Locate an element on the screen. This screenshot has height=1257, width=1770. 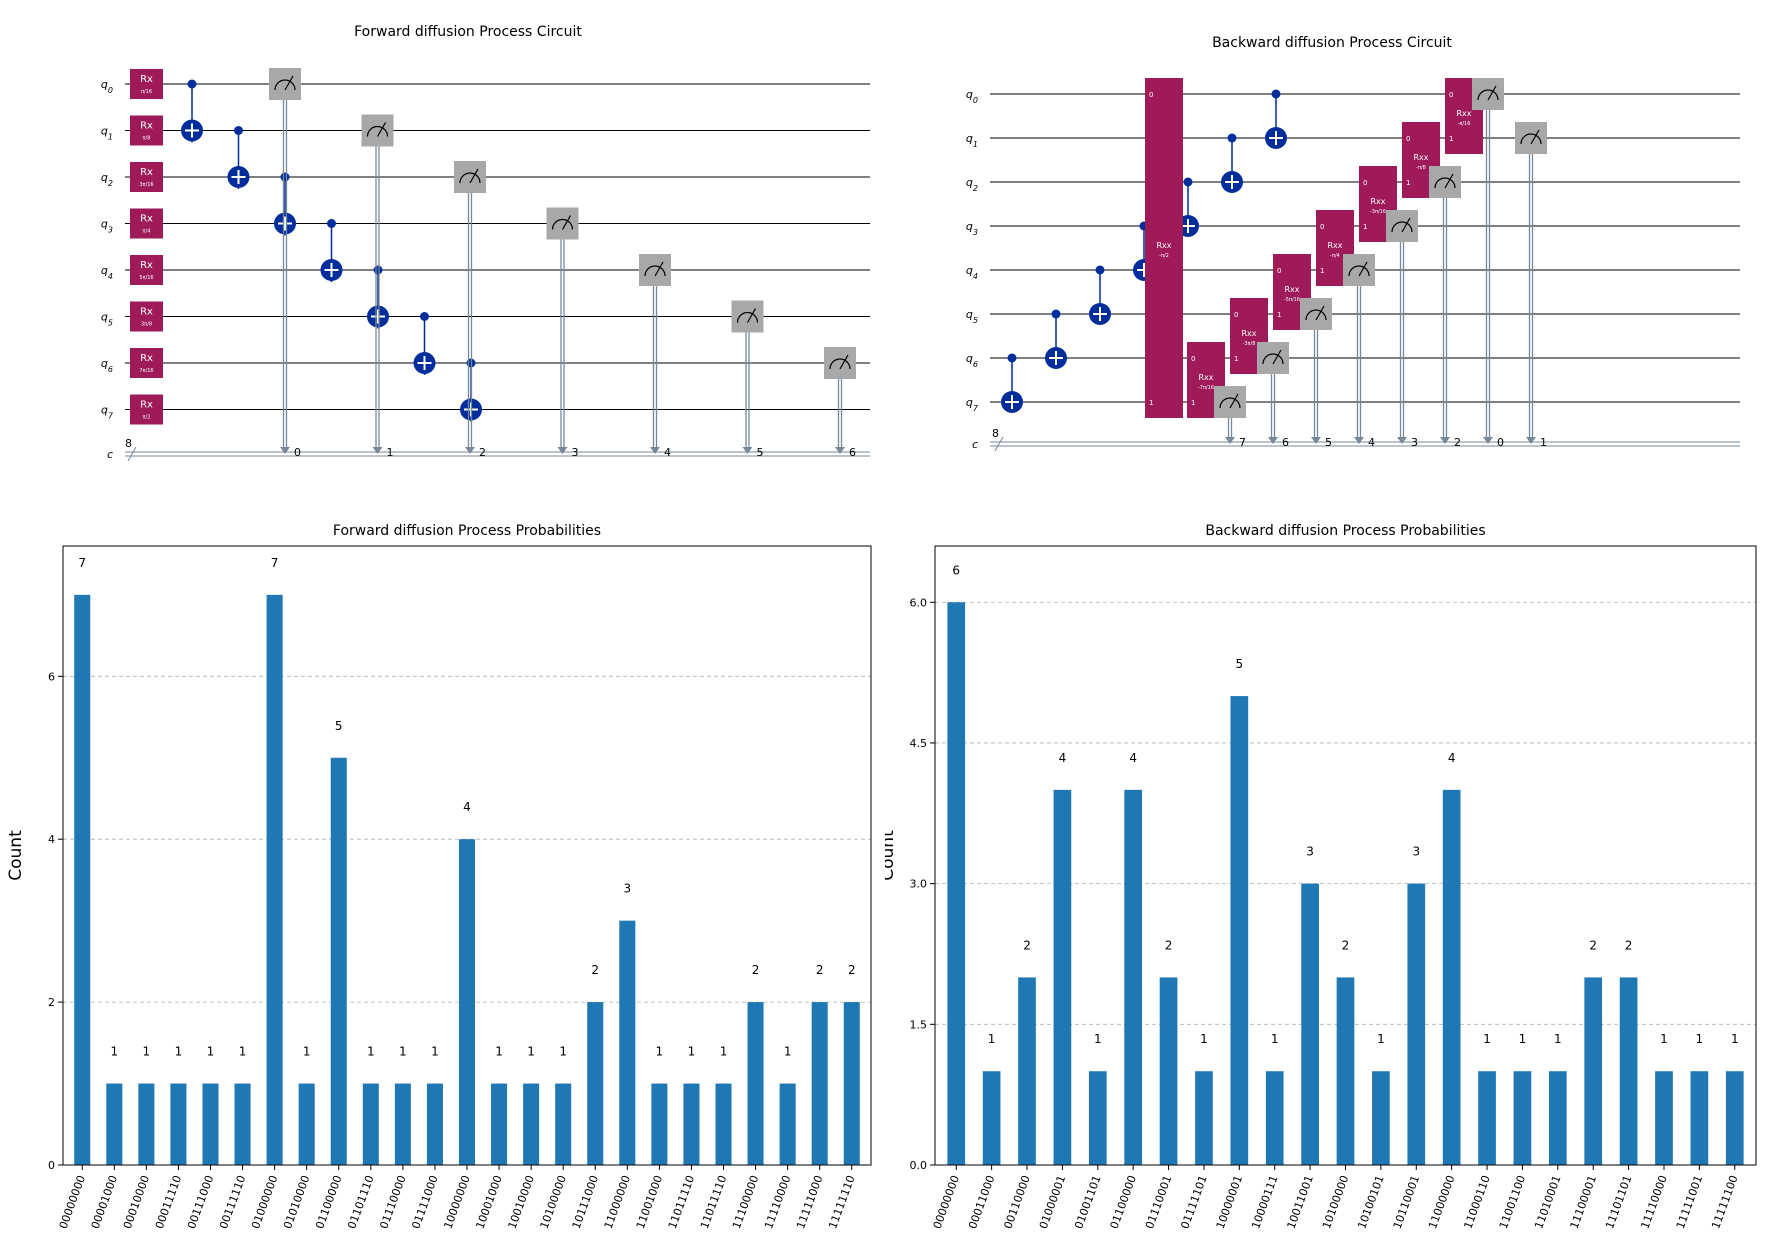
chart-title: Forward diffusion Process Circuit is located at coordinates (468, 32).